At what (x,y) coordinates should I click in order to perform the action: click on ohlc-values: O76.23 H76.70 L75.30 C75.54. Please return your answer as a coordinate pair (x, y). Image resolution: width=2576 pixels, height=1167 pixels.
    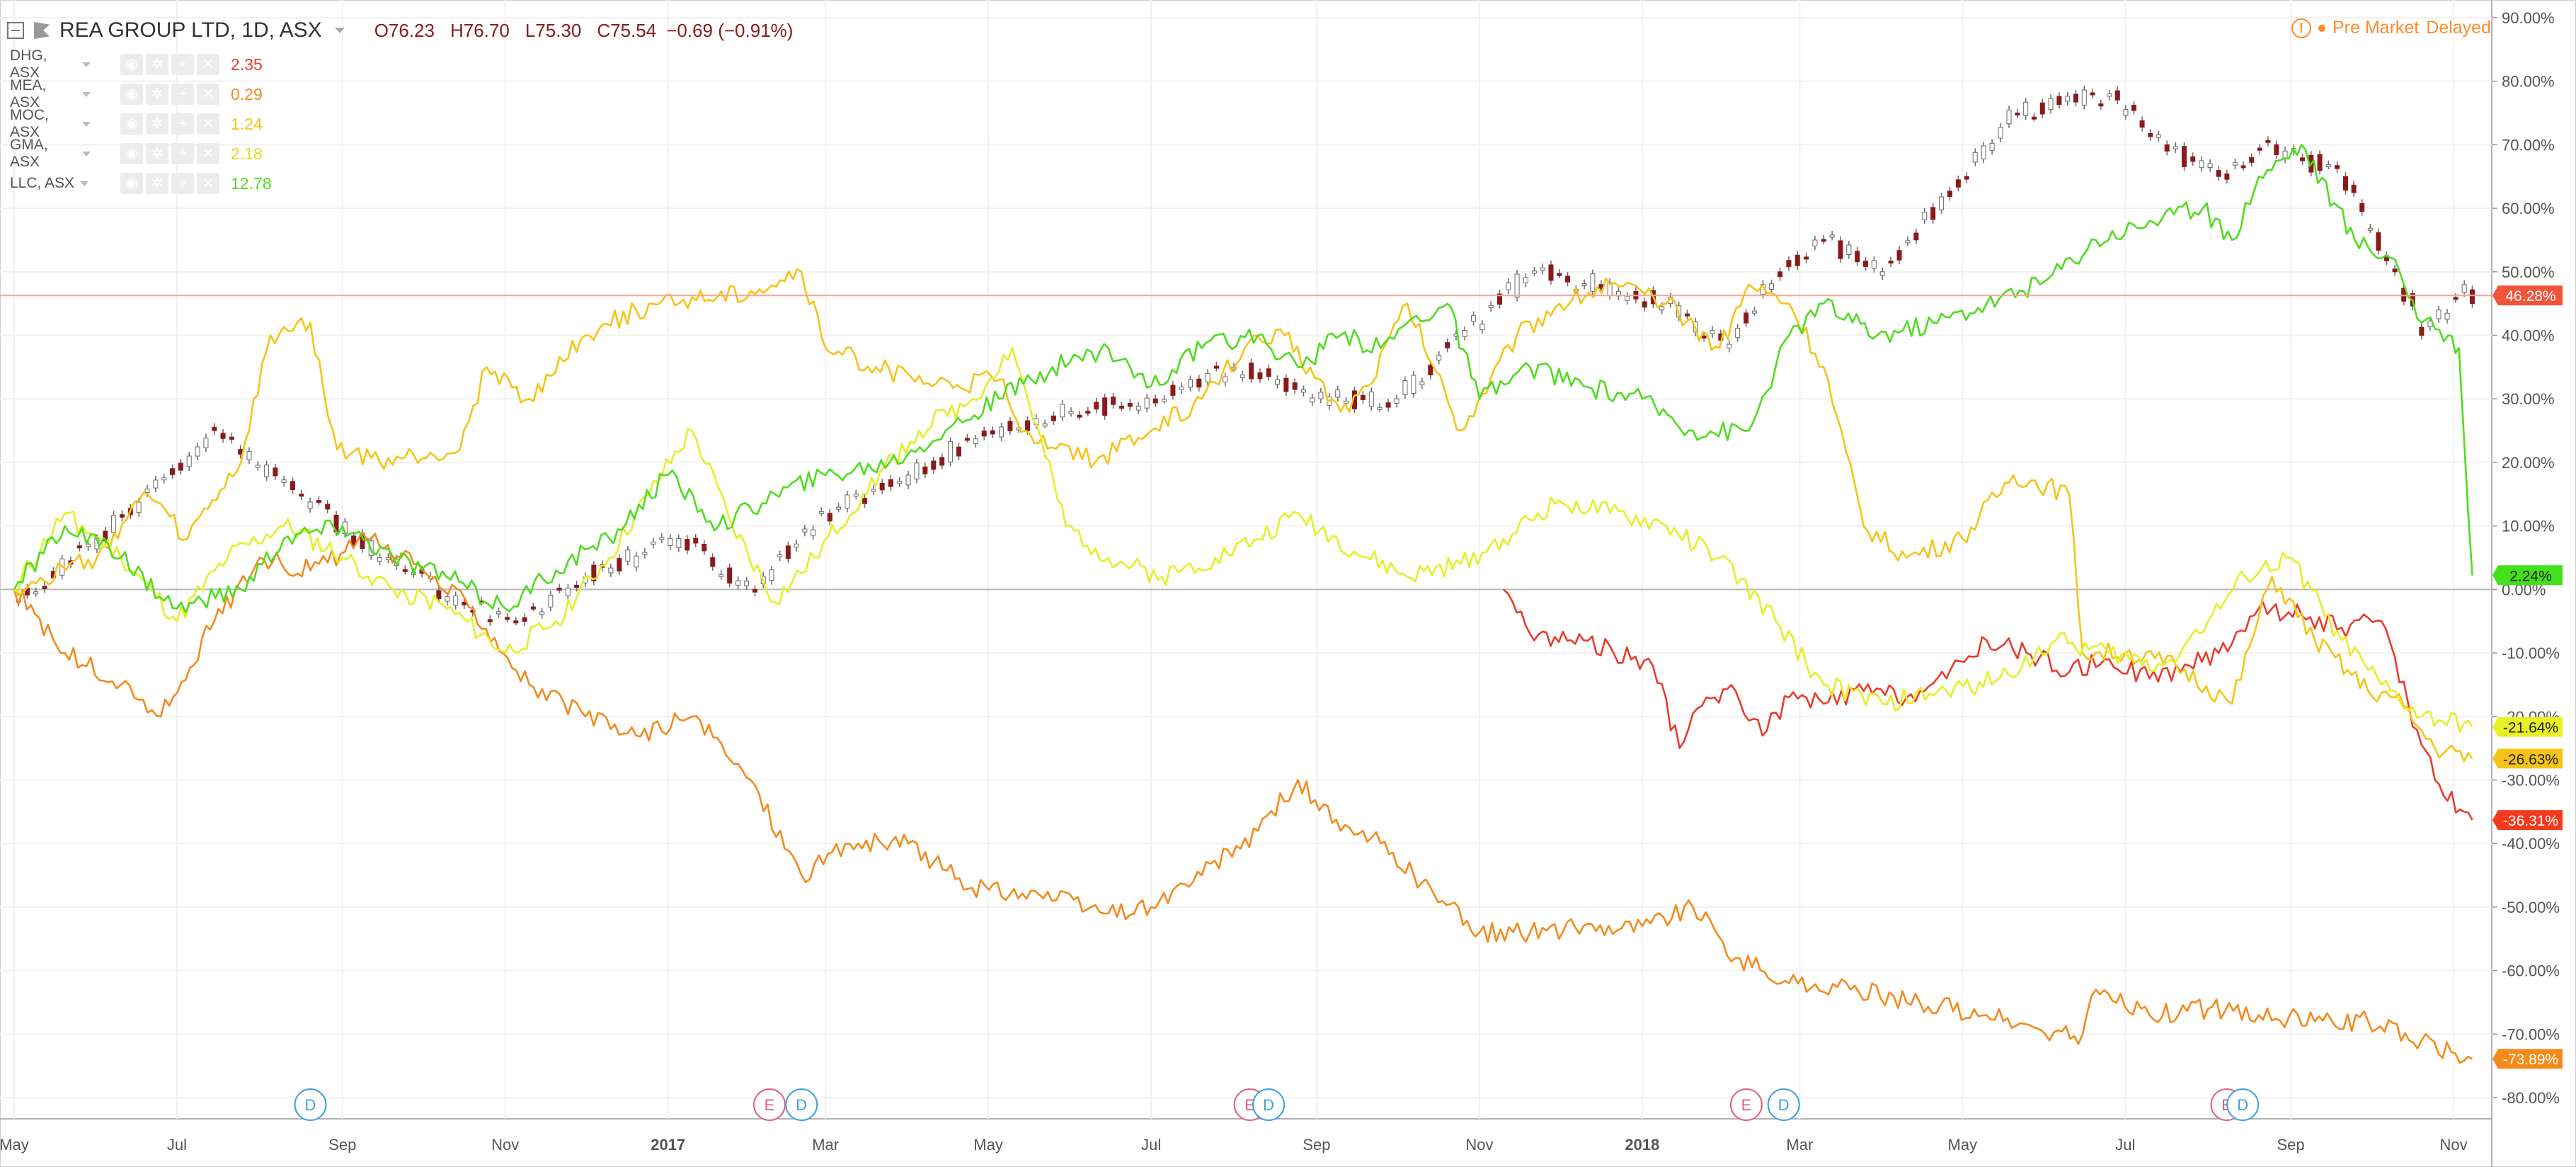
    Looking at the image, I should click on (515, 31).